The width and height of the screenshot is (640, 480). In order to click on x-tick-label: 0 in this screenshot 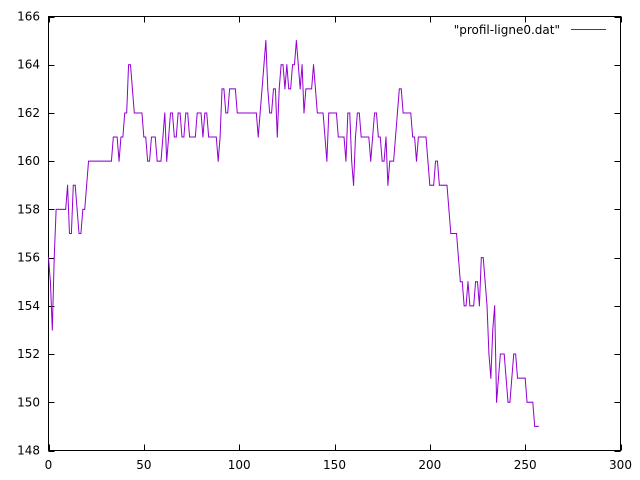, I will do `click(49, 465)`.